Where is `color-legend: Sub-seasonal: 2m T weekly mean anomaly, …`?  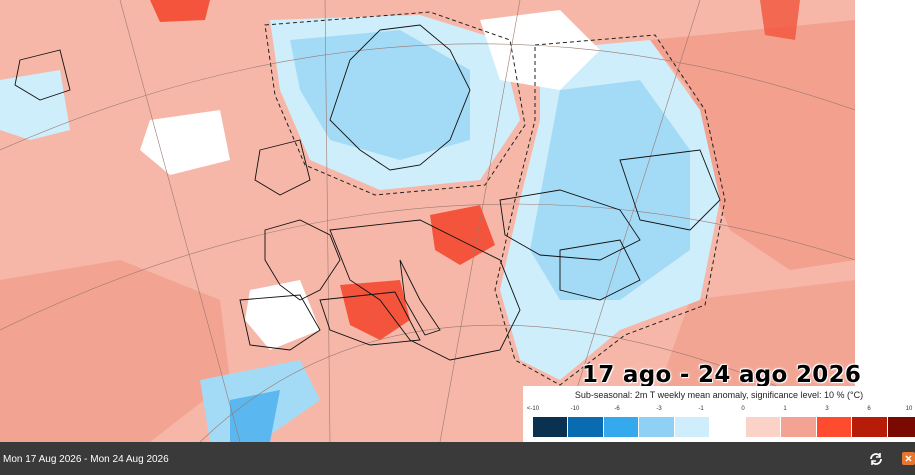 color-legend: Sub-seasonal: 2m T weekly mean anomaly, … is located at coordinates (719, 414).